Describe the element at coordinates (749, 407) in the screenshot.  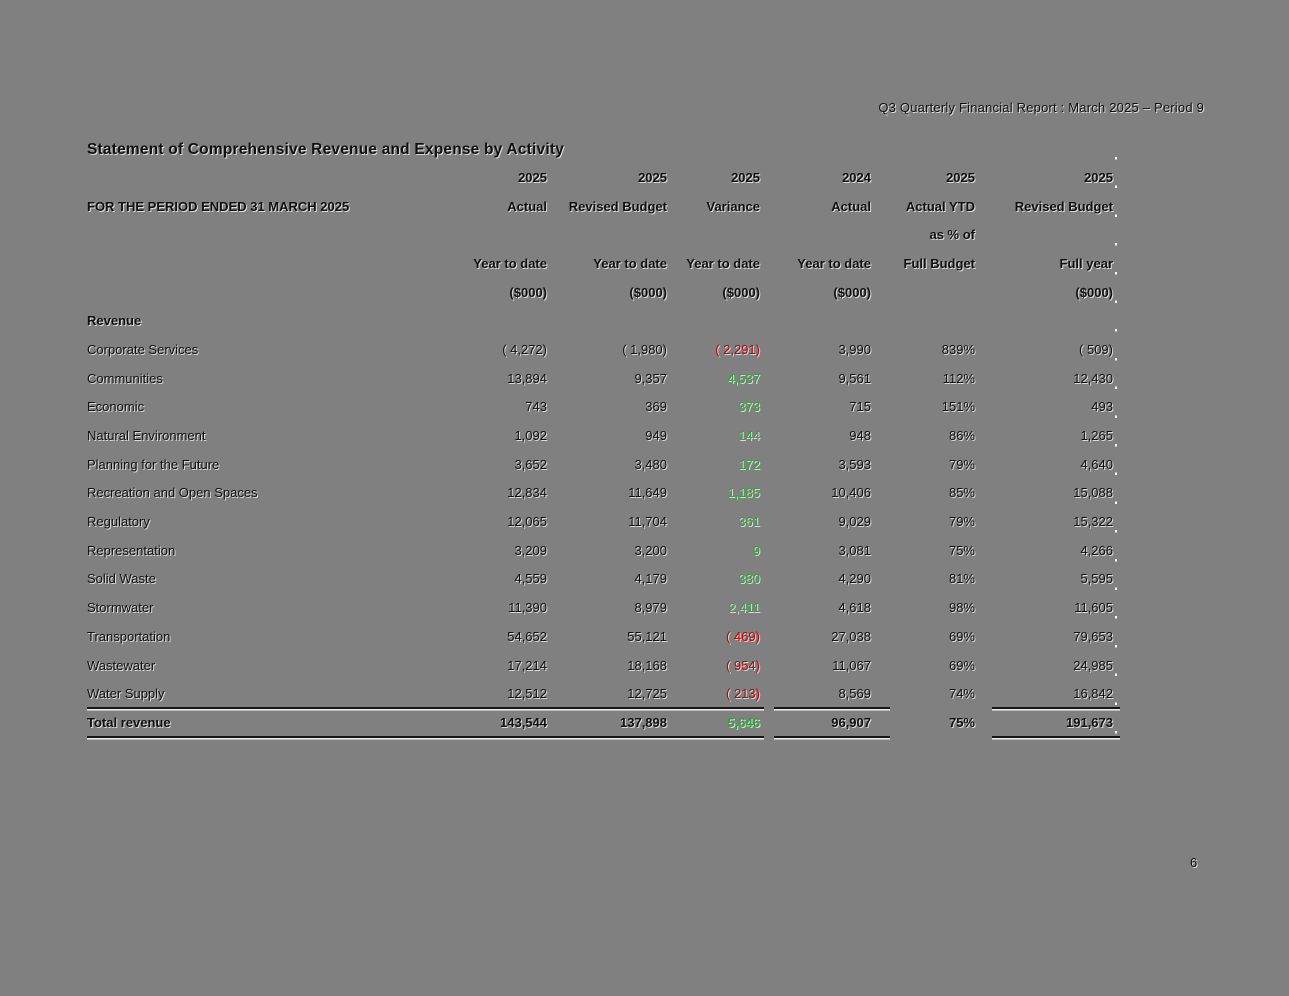
I see `variance-ytd-value: 373` at that location.